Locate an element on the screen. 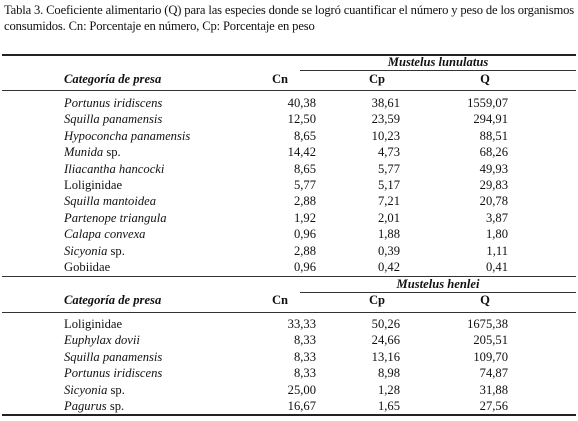 The width and height of the screenshot is (578, 421). species-cell: Squilla mantoidea is located at coordinates (110, 201).